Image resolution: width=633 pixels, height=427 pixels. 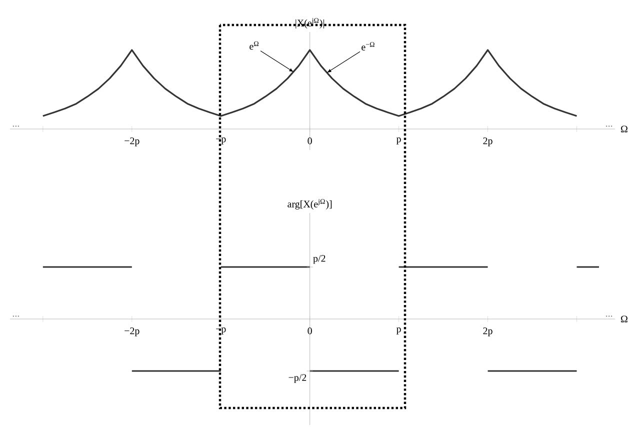 What do you see at coordinates (368, 46) in the screenshot?
I see `annotation: e$^{−Ω}$` at bounding box center [368, 46].